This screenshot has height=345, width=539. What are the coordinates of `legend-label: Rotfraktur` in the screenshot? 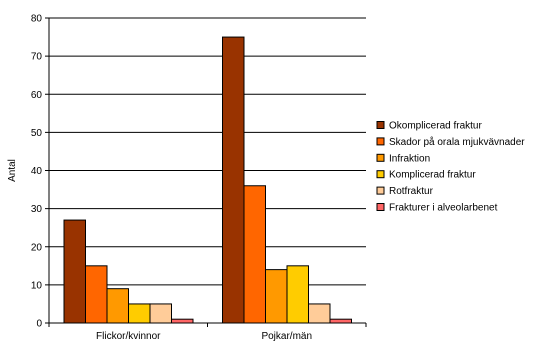 It's located at (411, 191).